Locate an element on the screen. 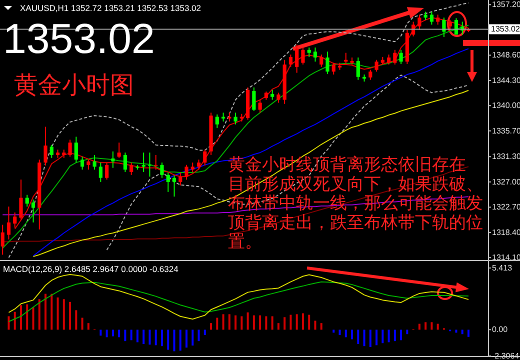 Image resolution: width=520 pixels, height=360 pixels. annotation: 1353.02 is located at coordinates (79, 38).